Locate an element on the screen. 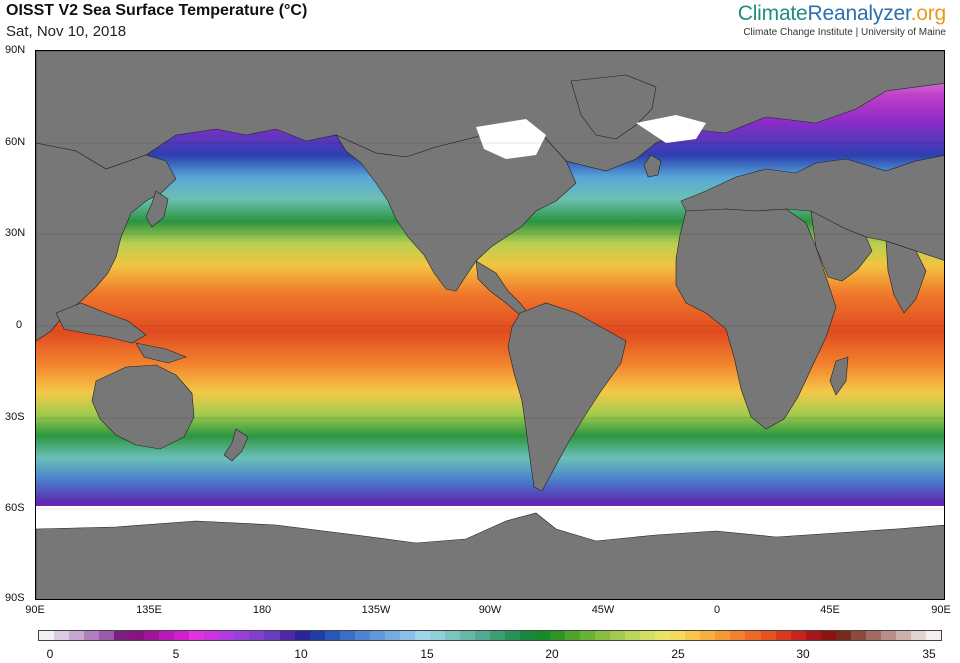 This screenshot has width=960, height=663. colorbar-label-25: 25 is located at coordinates (678, 654).